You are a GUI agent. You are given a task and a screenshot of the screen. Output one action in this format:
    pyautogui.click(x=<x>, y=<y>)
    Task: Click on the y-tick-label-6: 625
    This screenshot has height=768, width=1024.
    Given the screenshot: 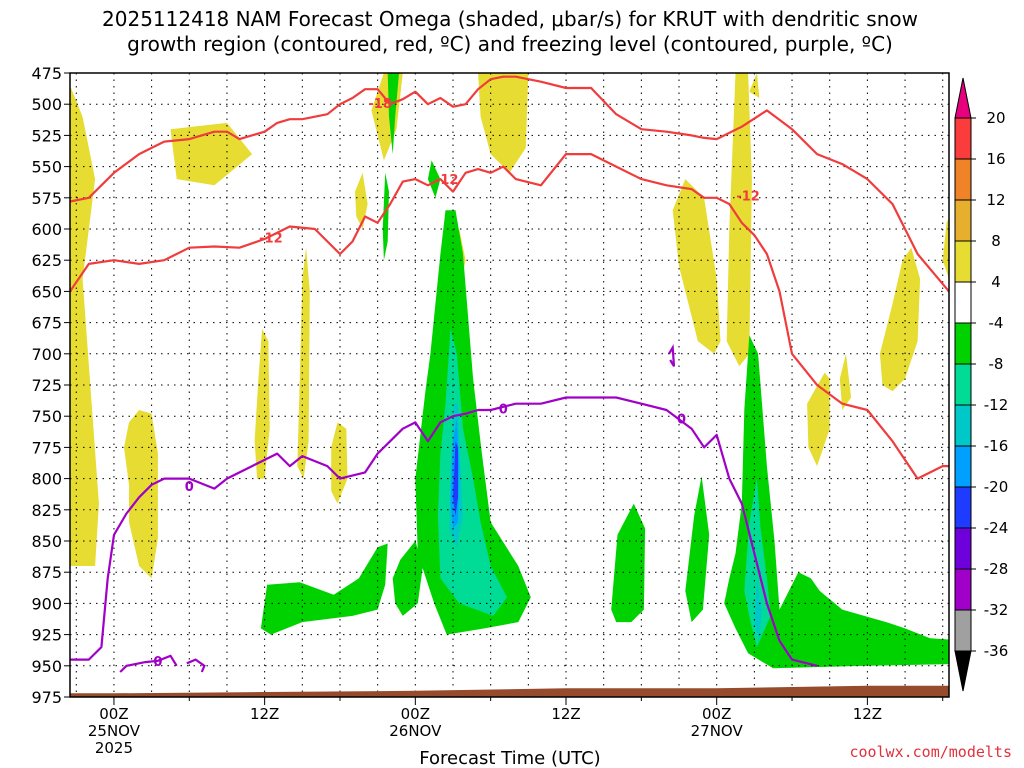 What is the action you would take?
    pyautogui.click(x=46, y=260)
    